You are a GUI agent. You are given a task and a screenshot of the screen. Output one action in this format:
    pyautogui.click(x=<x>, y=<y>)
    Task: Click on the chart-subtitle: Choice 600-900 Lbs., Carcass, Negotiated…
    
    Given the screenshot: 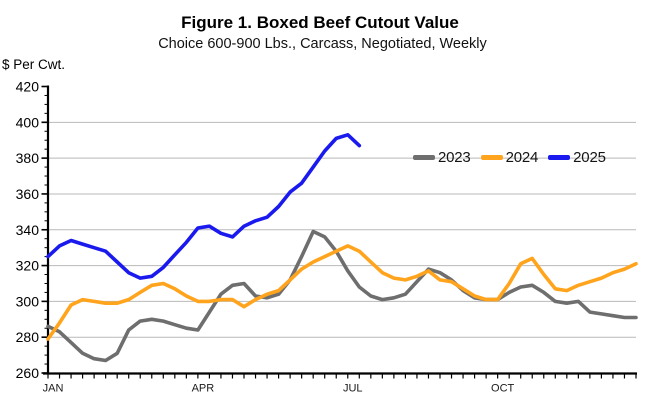 What is the action you would take?
    pyautogui.click(x=322, y=44)
    